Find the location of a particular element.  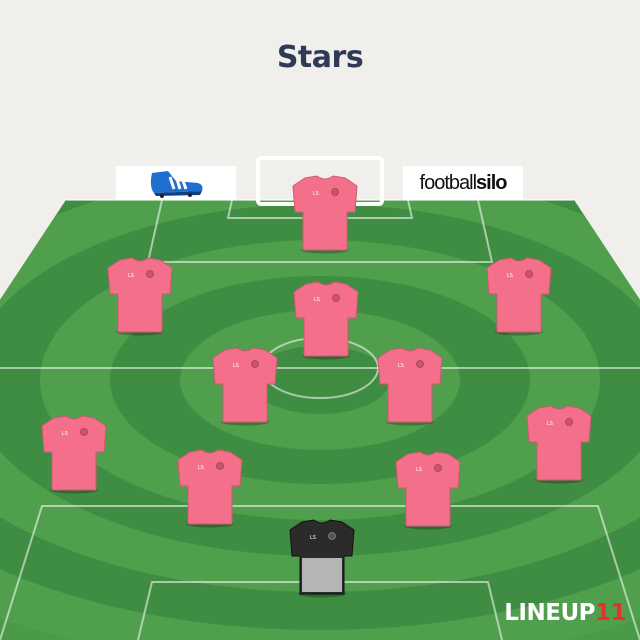

football-boot-icon is located at coordinates (176, 184).